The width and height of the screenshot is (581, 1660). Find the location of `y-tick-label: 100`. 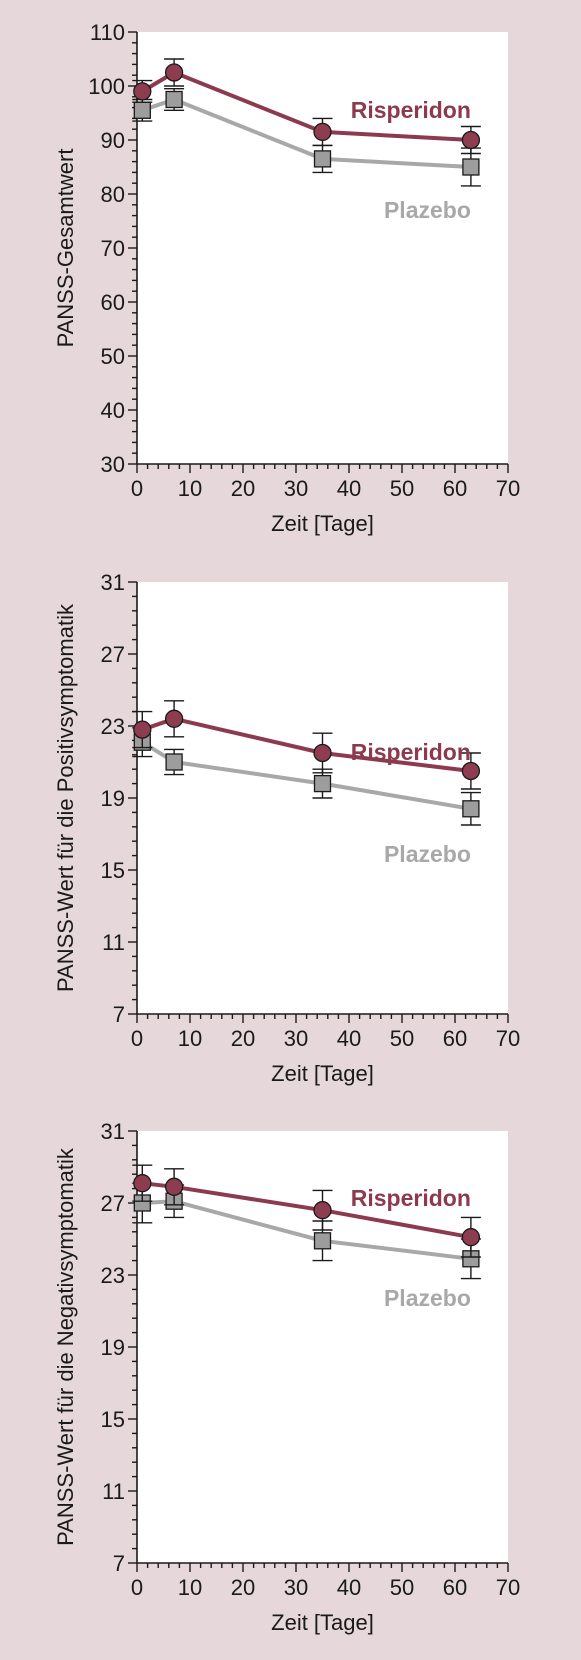

y-tick-label: 100 is located at coordinates (106, 86).